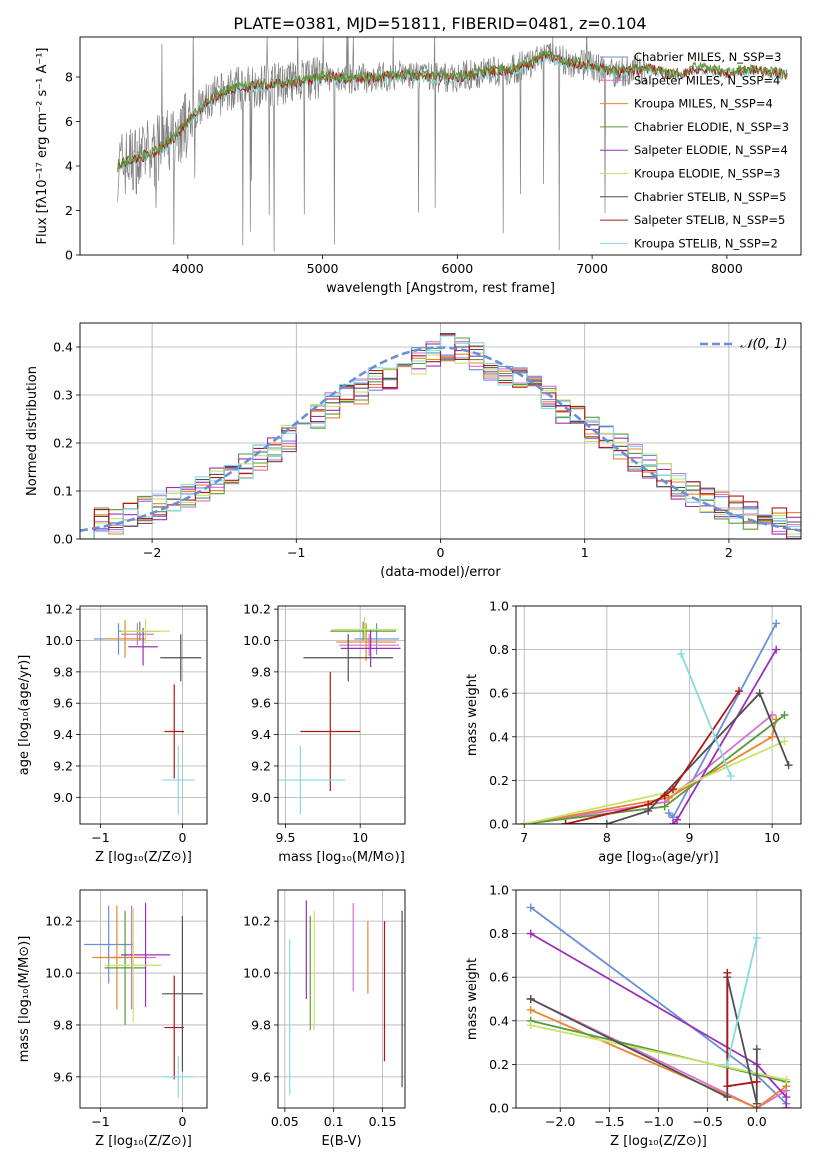 The image size is (819, 1170). I want to click on weight_vs_Z-ytick-label: 0.2, so click(499, 1064).